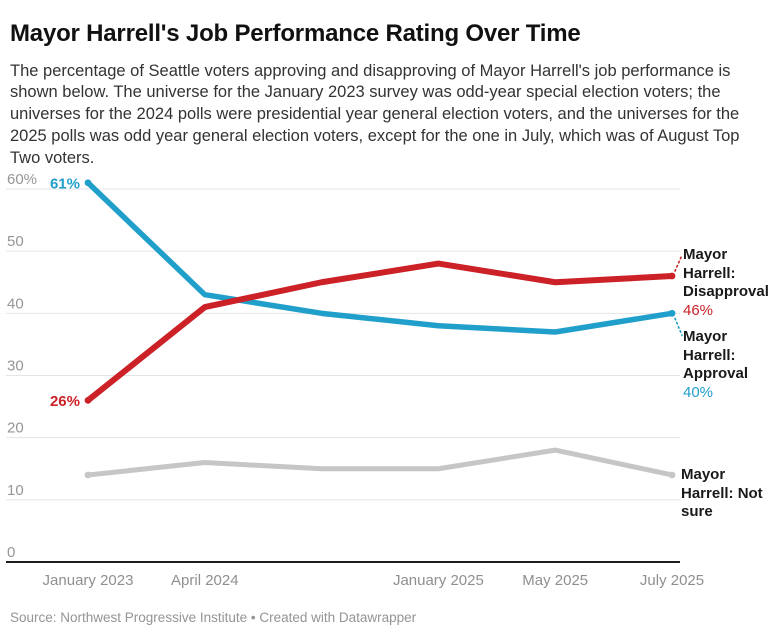  What do you see at coordinates (15, 303) in the screenshot?
I see `y-tick-label: 40` at bounding box center [15, 303].